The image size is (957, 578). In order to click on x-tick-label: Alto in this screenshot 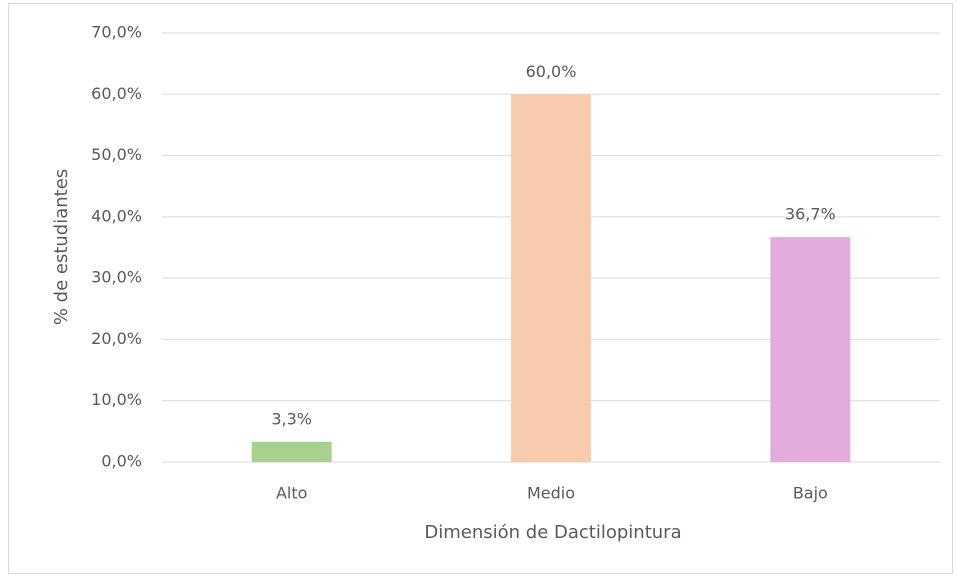, I will do `click(291, 493)`.